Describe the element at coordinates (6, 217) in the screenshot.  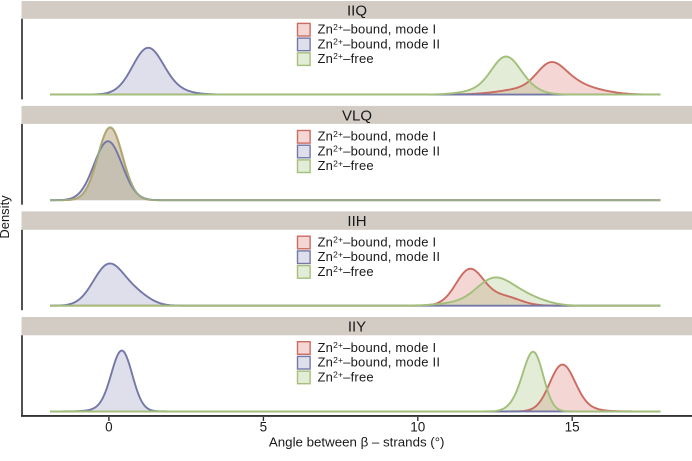
I see `svg-text: Density` at that location.